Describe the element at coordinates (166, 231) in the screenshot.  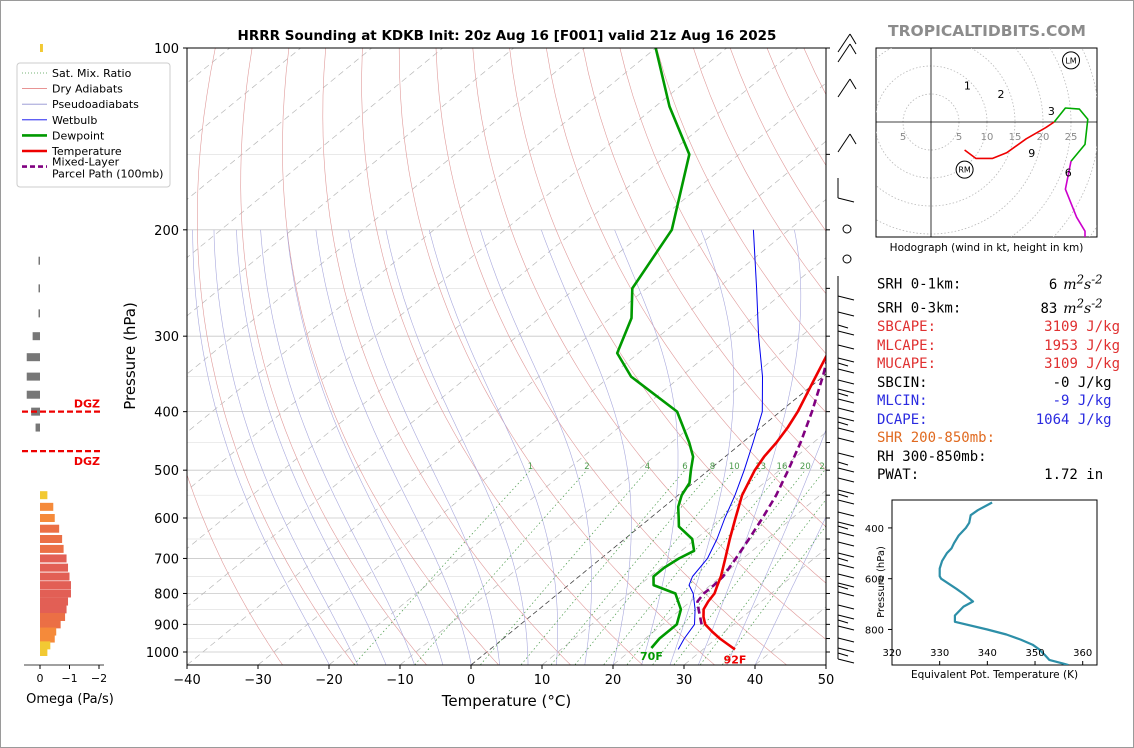
I see `y-tick-label: 200` at that location.